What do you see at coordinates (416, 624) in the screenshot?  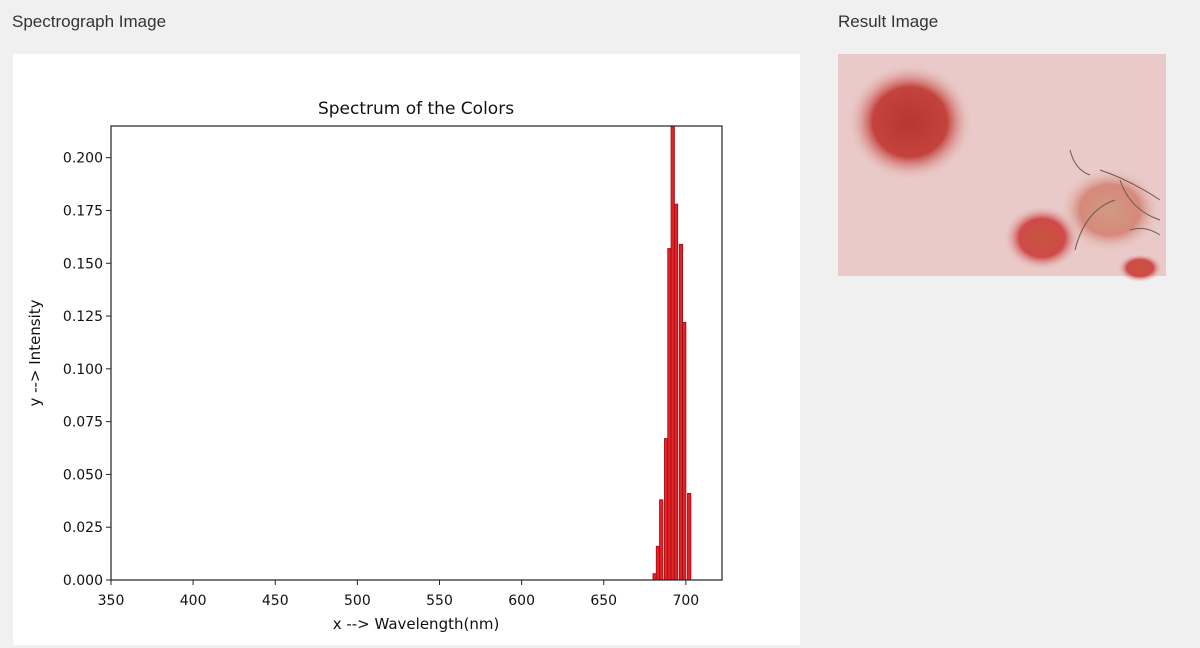 I see `x-axis-label: x --> Wavelength(nm)` at bounding box center [416, 624].